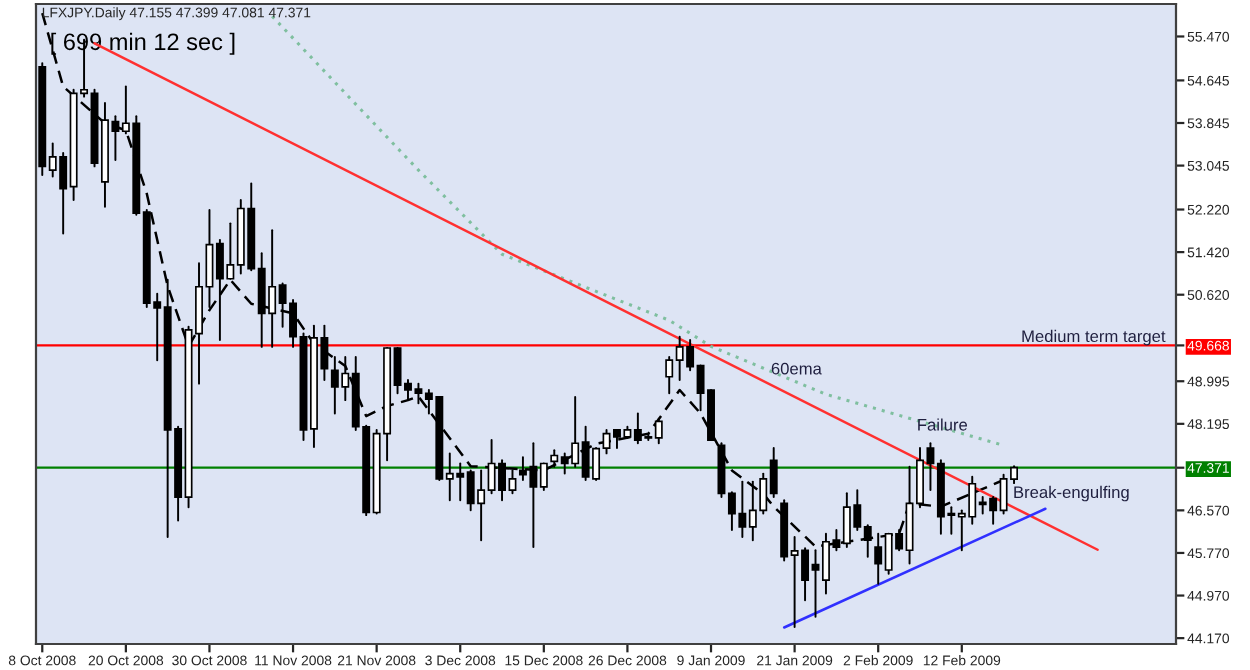 Image resolution: width=1250 pixels, height=670 pixels. What do you see at coordinates (1094, 337) in the screenshot?
I see `ref-line-label: Medium term target` at bounding box center [1094, 337].